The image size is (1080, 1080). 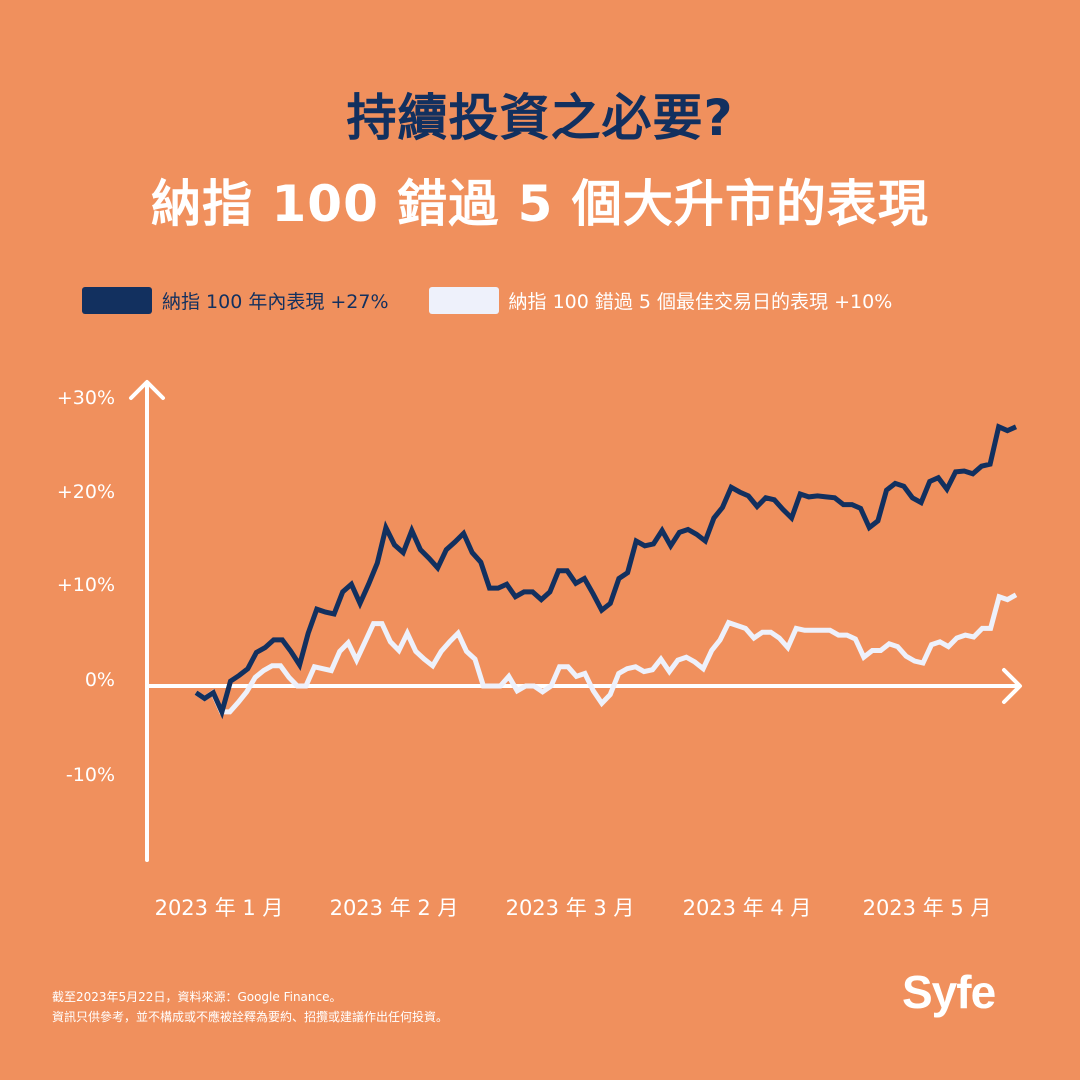 What do you see at coordinates (117, 300) in the screenshot?
I see `legend-swatch-navy` at bounding box center [117, 300].